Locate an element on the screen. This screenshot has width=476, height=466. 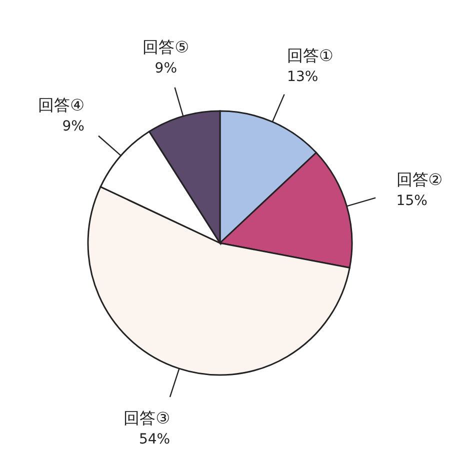
slice-label: 回答④ is located at coordinates (61, 105).